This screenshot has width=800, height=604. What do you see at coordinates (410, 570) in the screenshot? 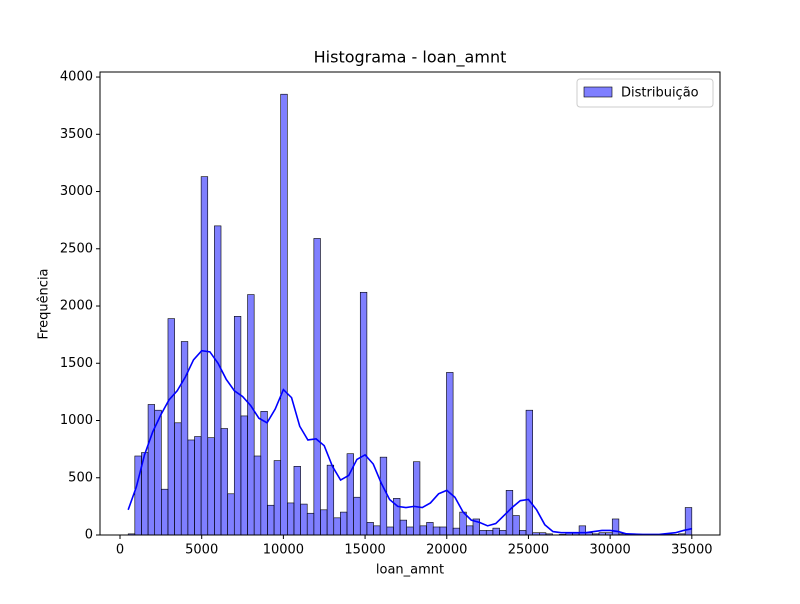
I see `x-axis-label: loan_amnt` at bounding box center [410, 570].